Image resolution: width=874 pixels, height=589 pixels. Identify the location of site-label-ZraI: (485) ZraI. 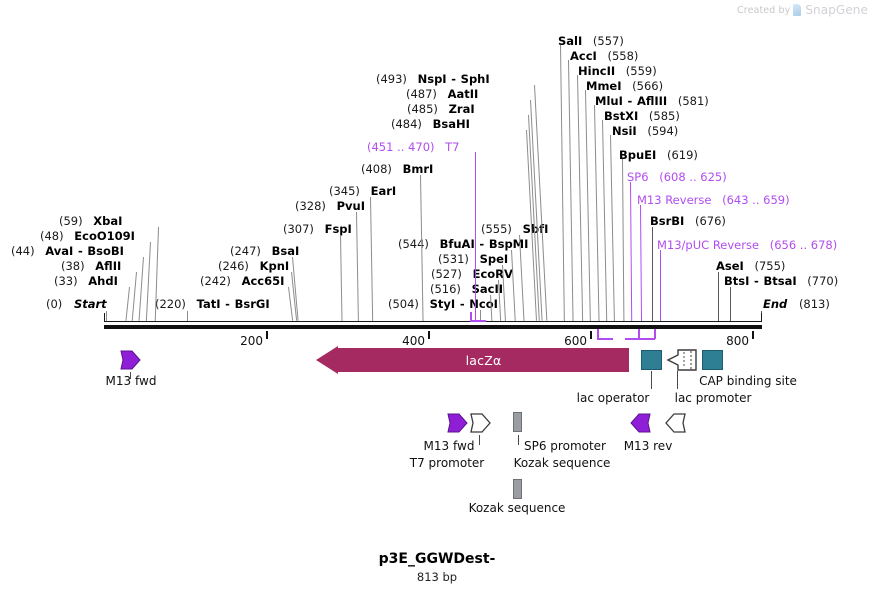
(441, 109).